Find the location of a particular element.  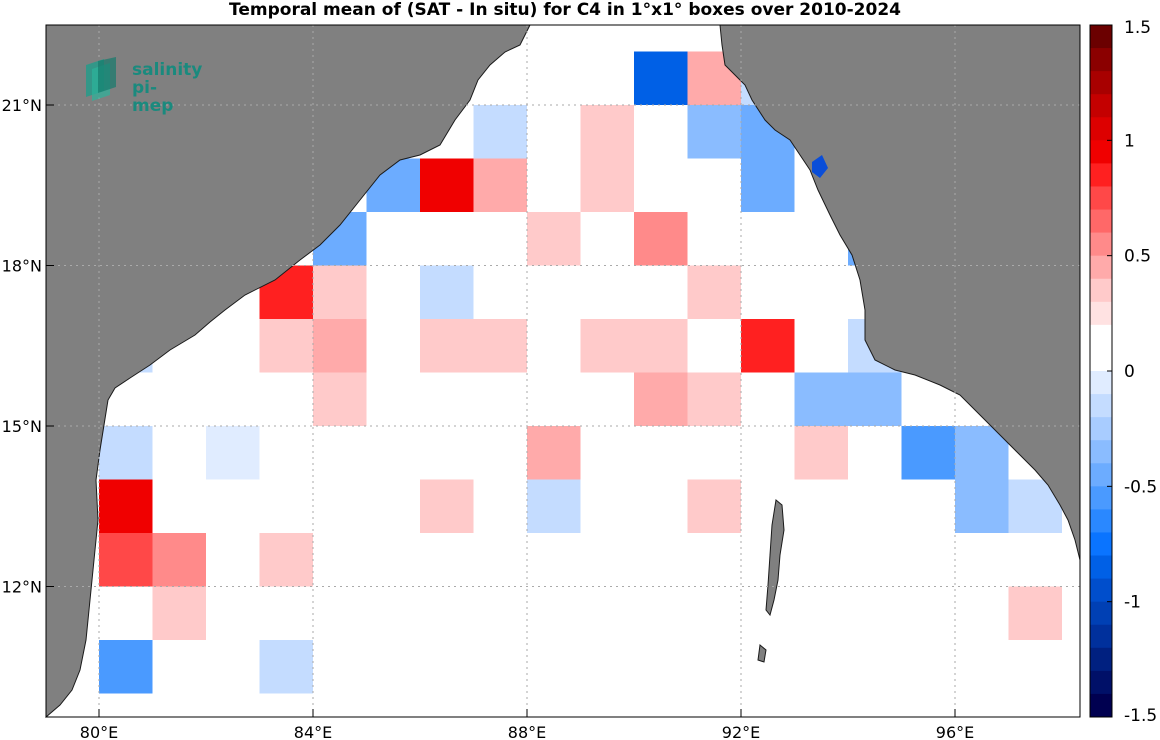

colorbar: 1.5 1 0.5 0 -0.5 -1 -1.5 is located at coordinates (1123, 372).